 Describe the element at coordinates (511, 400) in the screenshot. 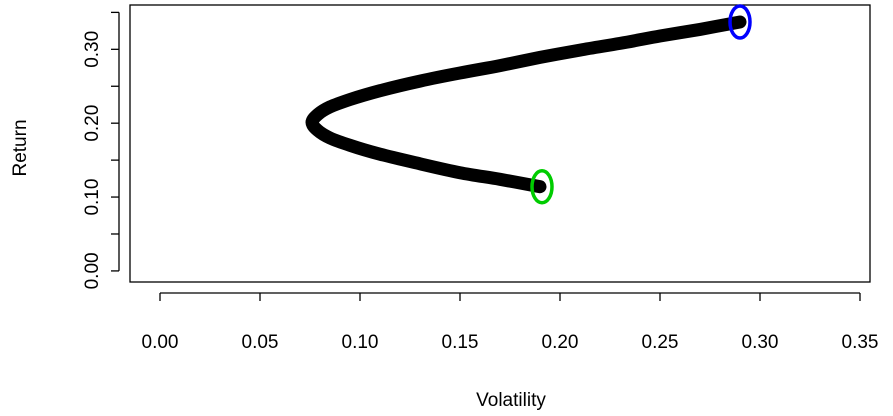

I see `x-axis-title: Volatility` at that location.